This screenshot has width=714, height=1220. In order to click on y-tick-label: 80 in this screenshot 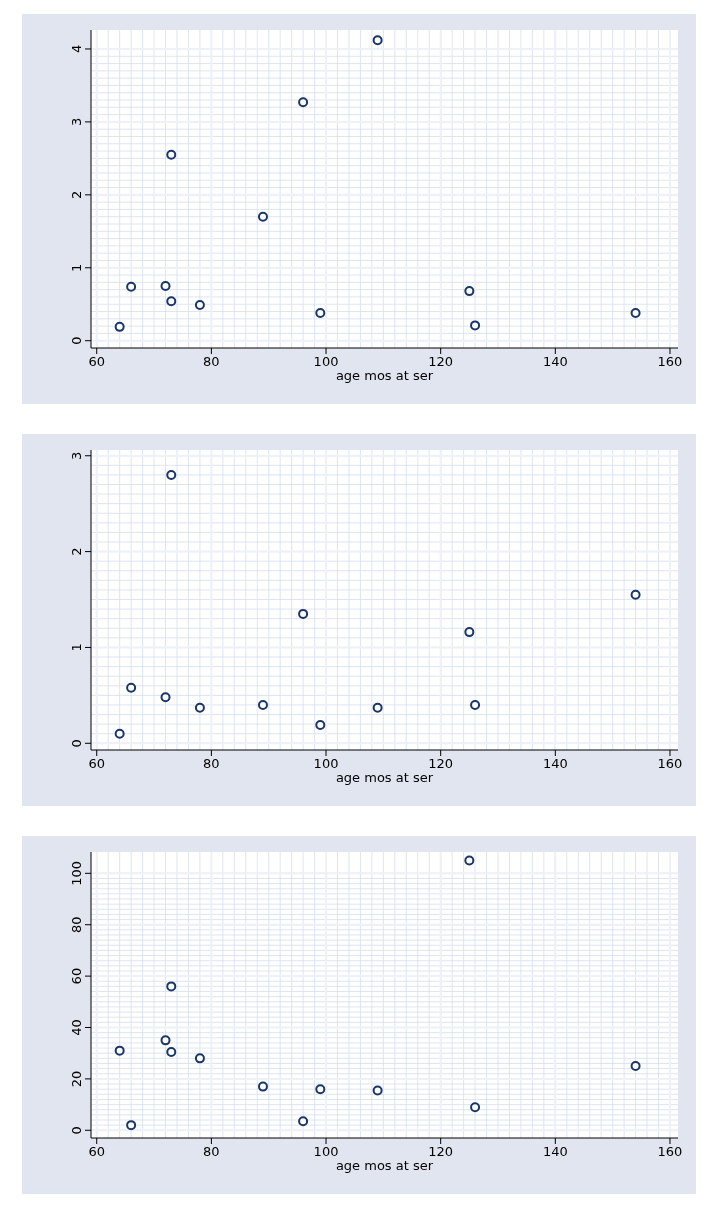, I will do `click(76, 924)`.